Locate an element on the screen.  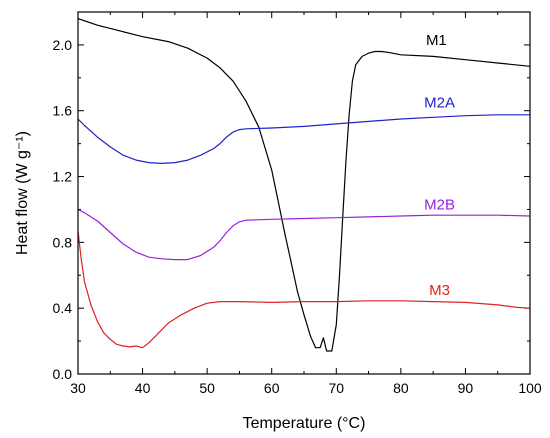
y-tick-label: 0.0 is located at coordinates (63, 374).